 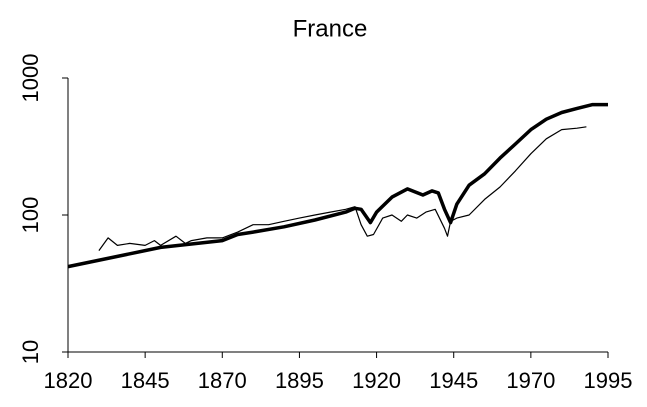 I want to click on x-tick-label: 1870, so click(x=222, y=380).